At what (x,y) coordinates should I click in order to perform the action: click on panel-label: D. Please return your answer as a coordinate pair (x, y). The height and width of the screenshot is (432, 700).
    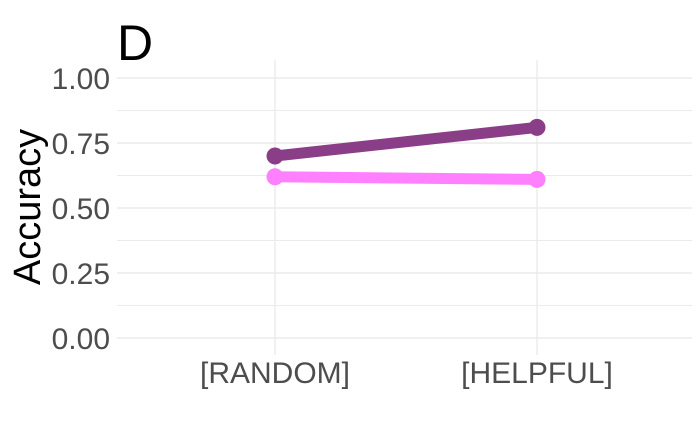
    Looking at the image, I should click on (135, 43).